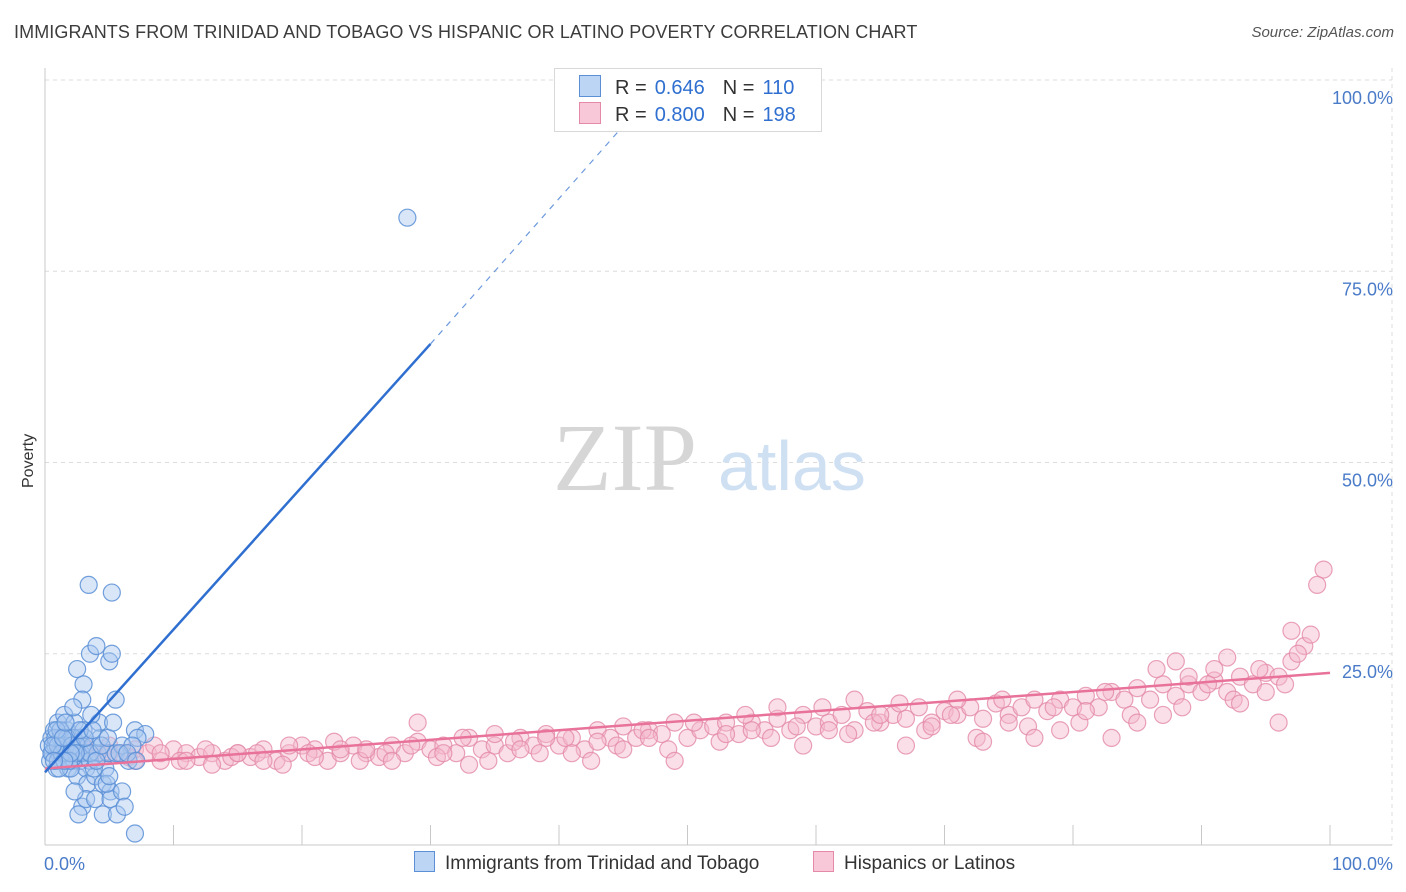 The width and height of the screenshot is (1406, 892). Describe the element at coordinates (424, 861) in the screenshot. I see `bottom-swatch-blue` at that location.